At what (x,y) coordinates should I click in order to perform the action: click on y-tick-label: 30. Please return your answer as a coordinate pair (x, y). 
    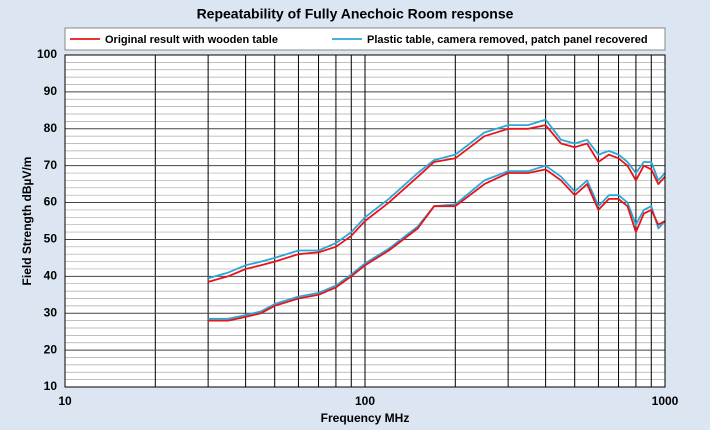
    Looking at the image, I should click on (51, 312).